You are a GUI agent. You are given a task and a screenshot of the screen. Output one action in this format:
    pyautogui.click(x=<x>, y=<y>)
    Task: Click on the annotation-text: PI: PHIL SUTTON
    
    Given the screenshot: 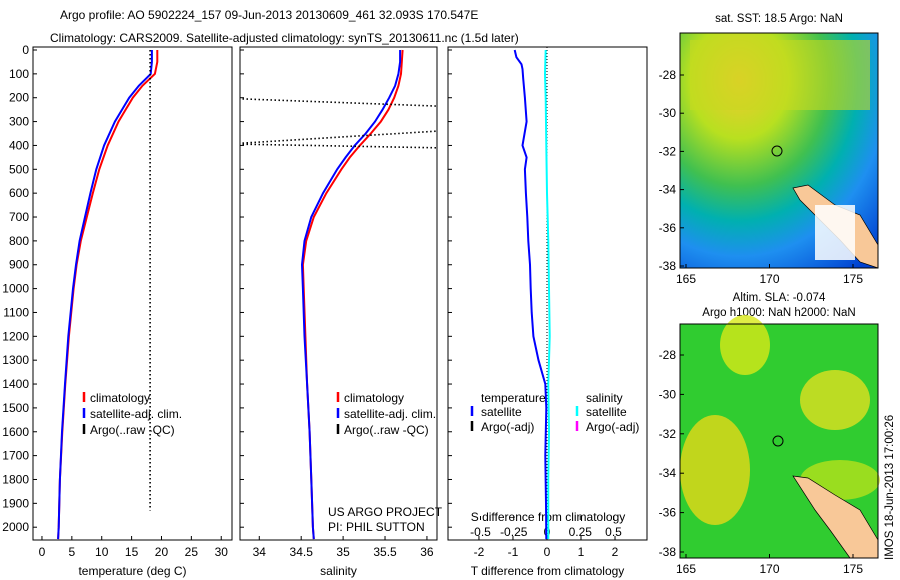 What is the action you would take?
    pyautogui.click(x=376, y=527)
    